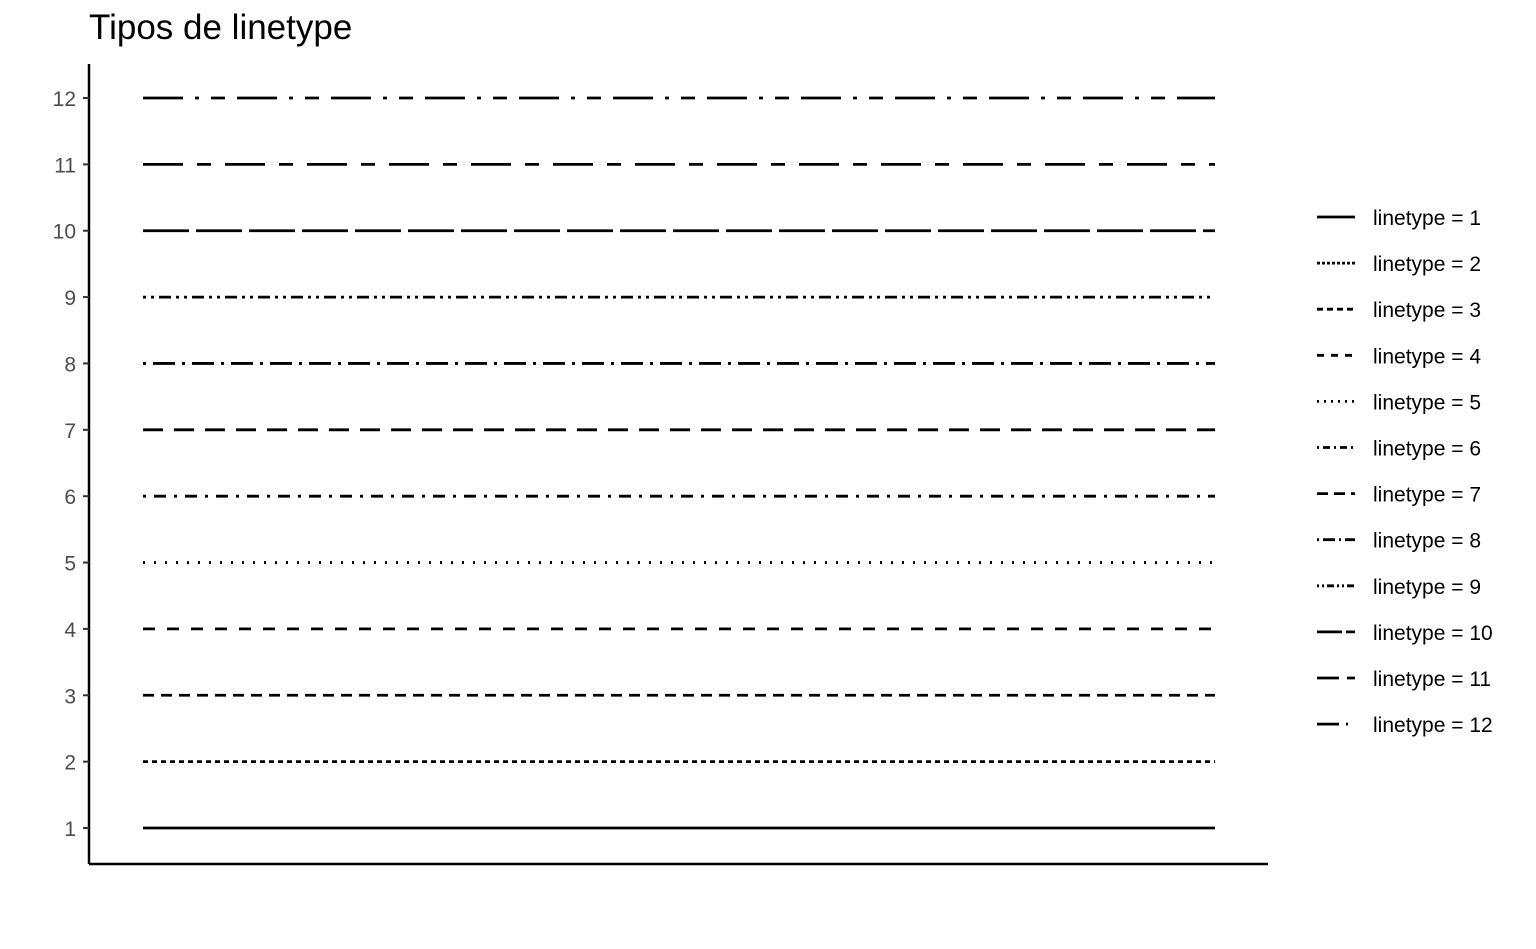 This screenshot has width=1536, height=949. I want to click on y-tick-label: 7, so click(70, 431).